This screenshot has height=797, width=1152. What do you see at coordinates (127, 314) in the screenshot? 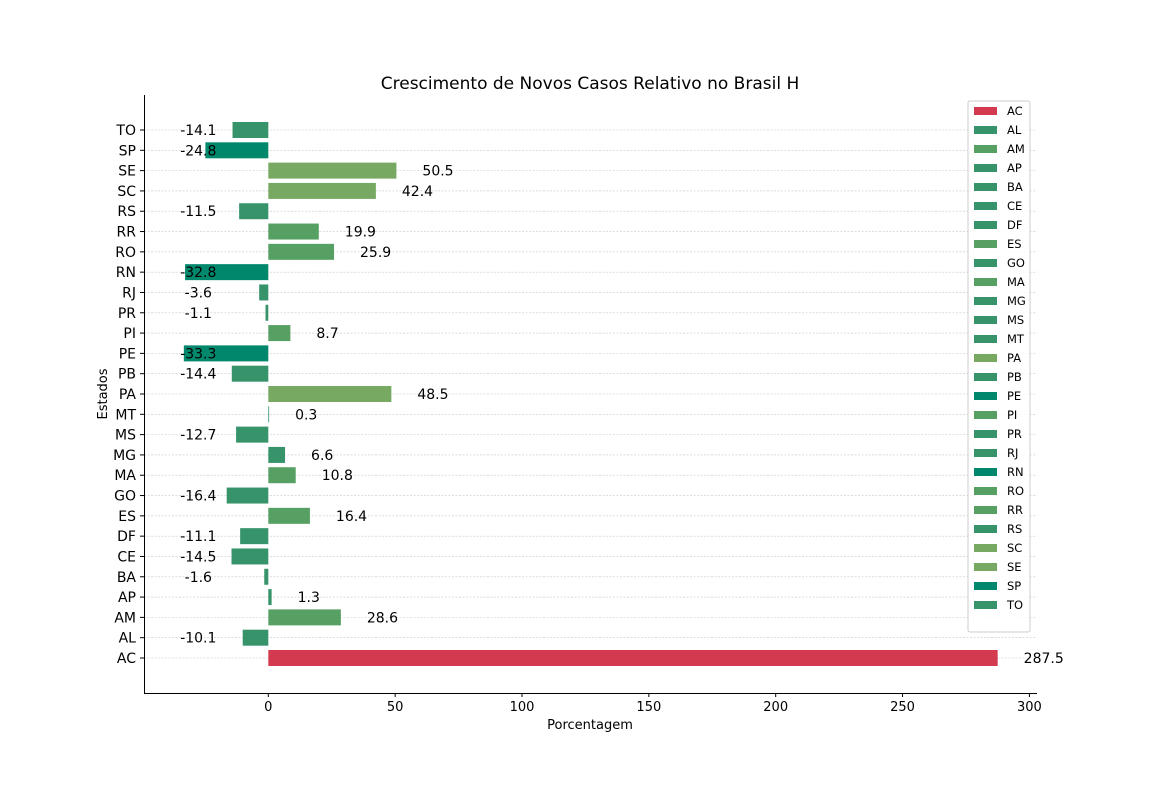
I see `y-tick-label: PR` at bounding box center [127, 314].